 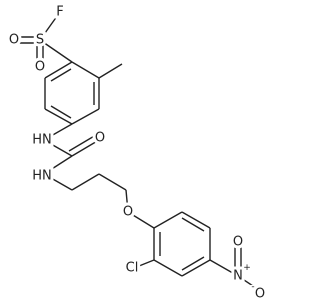 What do you see at coordinates (247, 268) in the screenshot?
I see `charge: +` at bounding box center [247, 268].